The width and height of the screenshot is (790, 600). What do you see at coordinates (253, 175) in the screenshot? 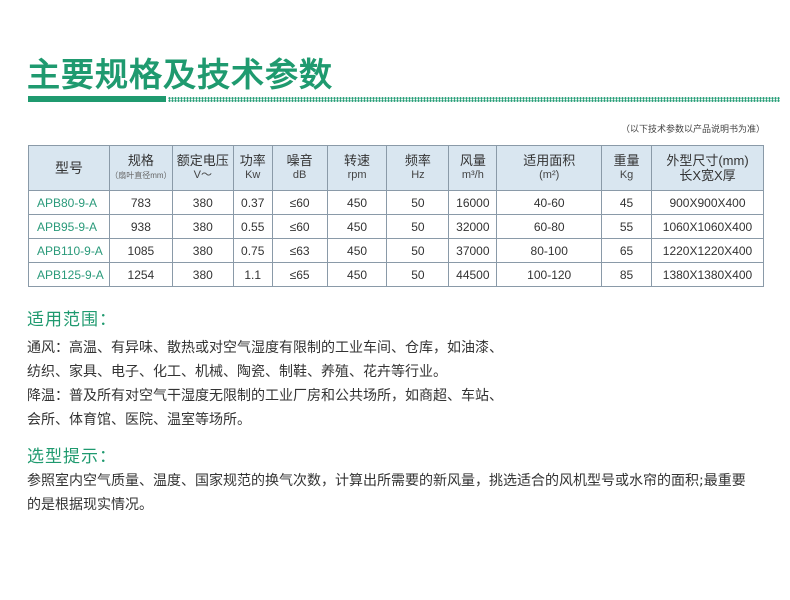
I see `header-unit: Kw` at bounding box center [253, 175].